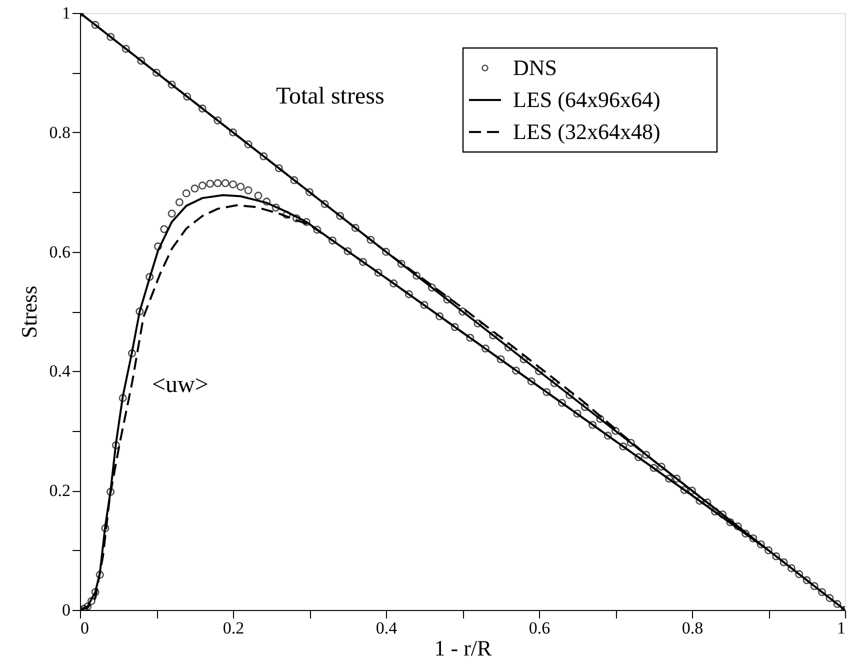  I want to click on x-tick-label: 0.2, so click(233, 628).